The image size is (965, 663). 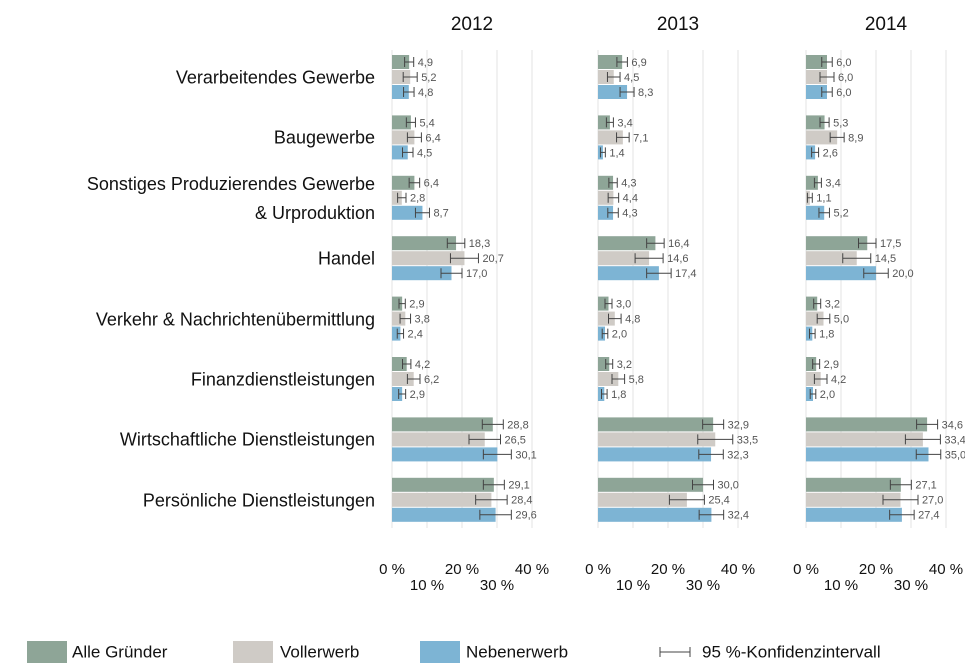 What do you see at coordinates (841, 320) in the screenshot?
I see `value-label: 5,0` at bounding box center [841, 320].